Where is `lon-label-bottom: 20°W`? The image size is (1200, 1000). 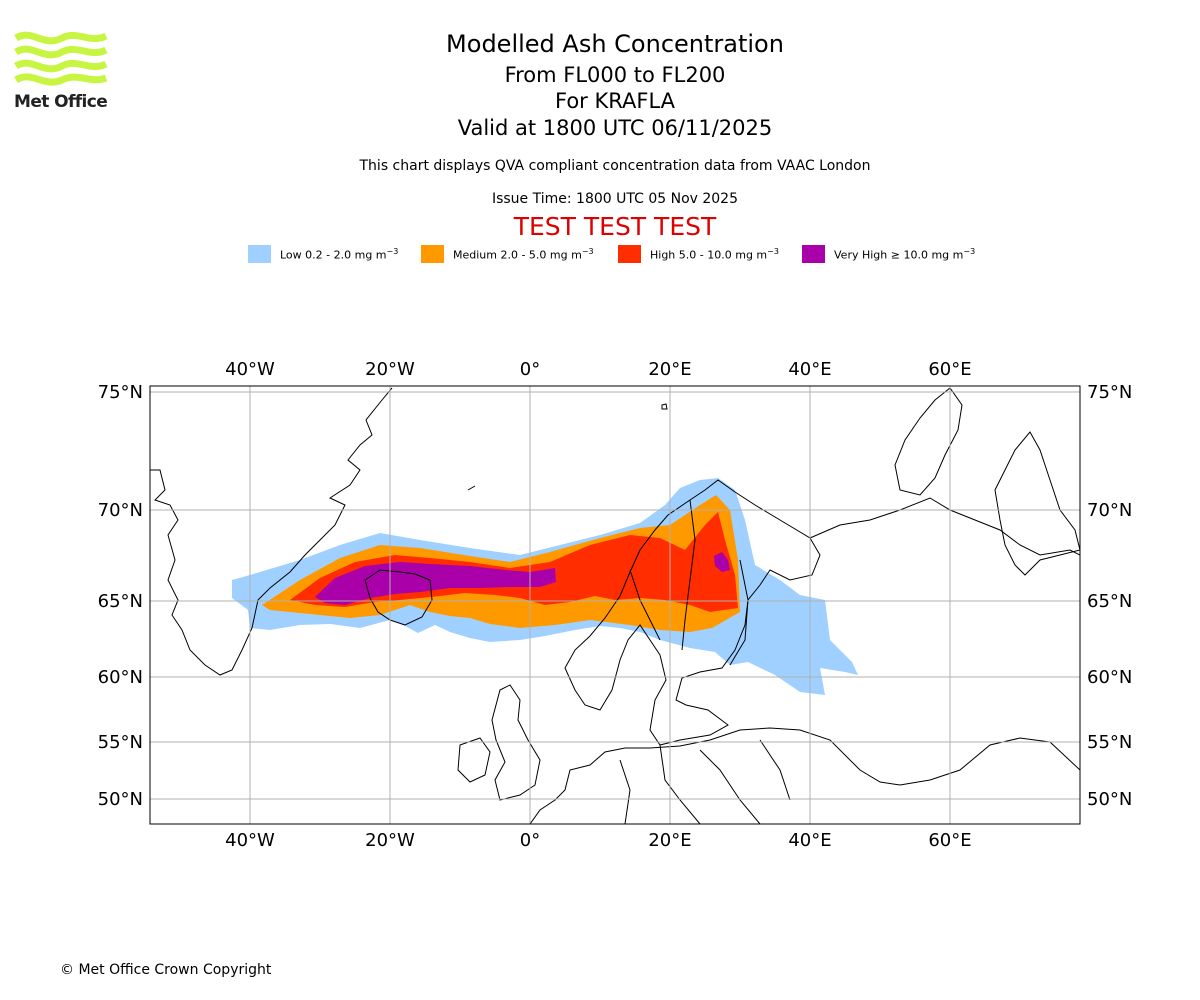 lon-label-bottom: 20°W is located at coordinates (390, 840).